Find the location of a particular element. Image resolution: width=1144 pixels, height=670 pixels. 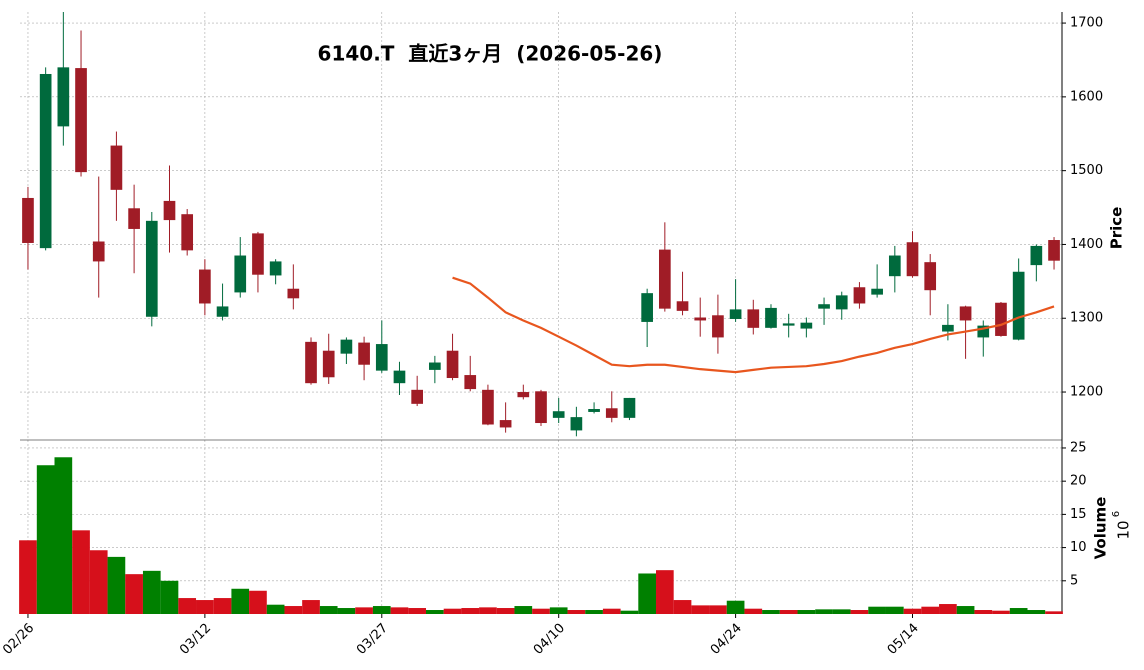

moving-average-line is located at coordinates (753, 325).